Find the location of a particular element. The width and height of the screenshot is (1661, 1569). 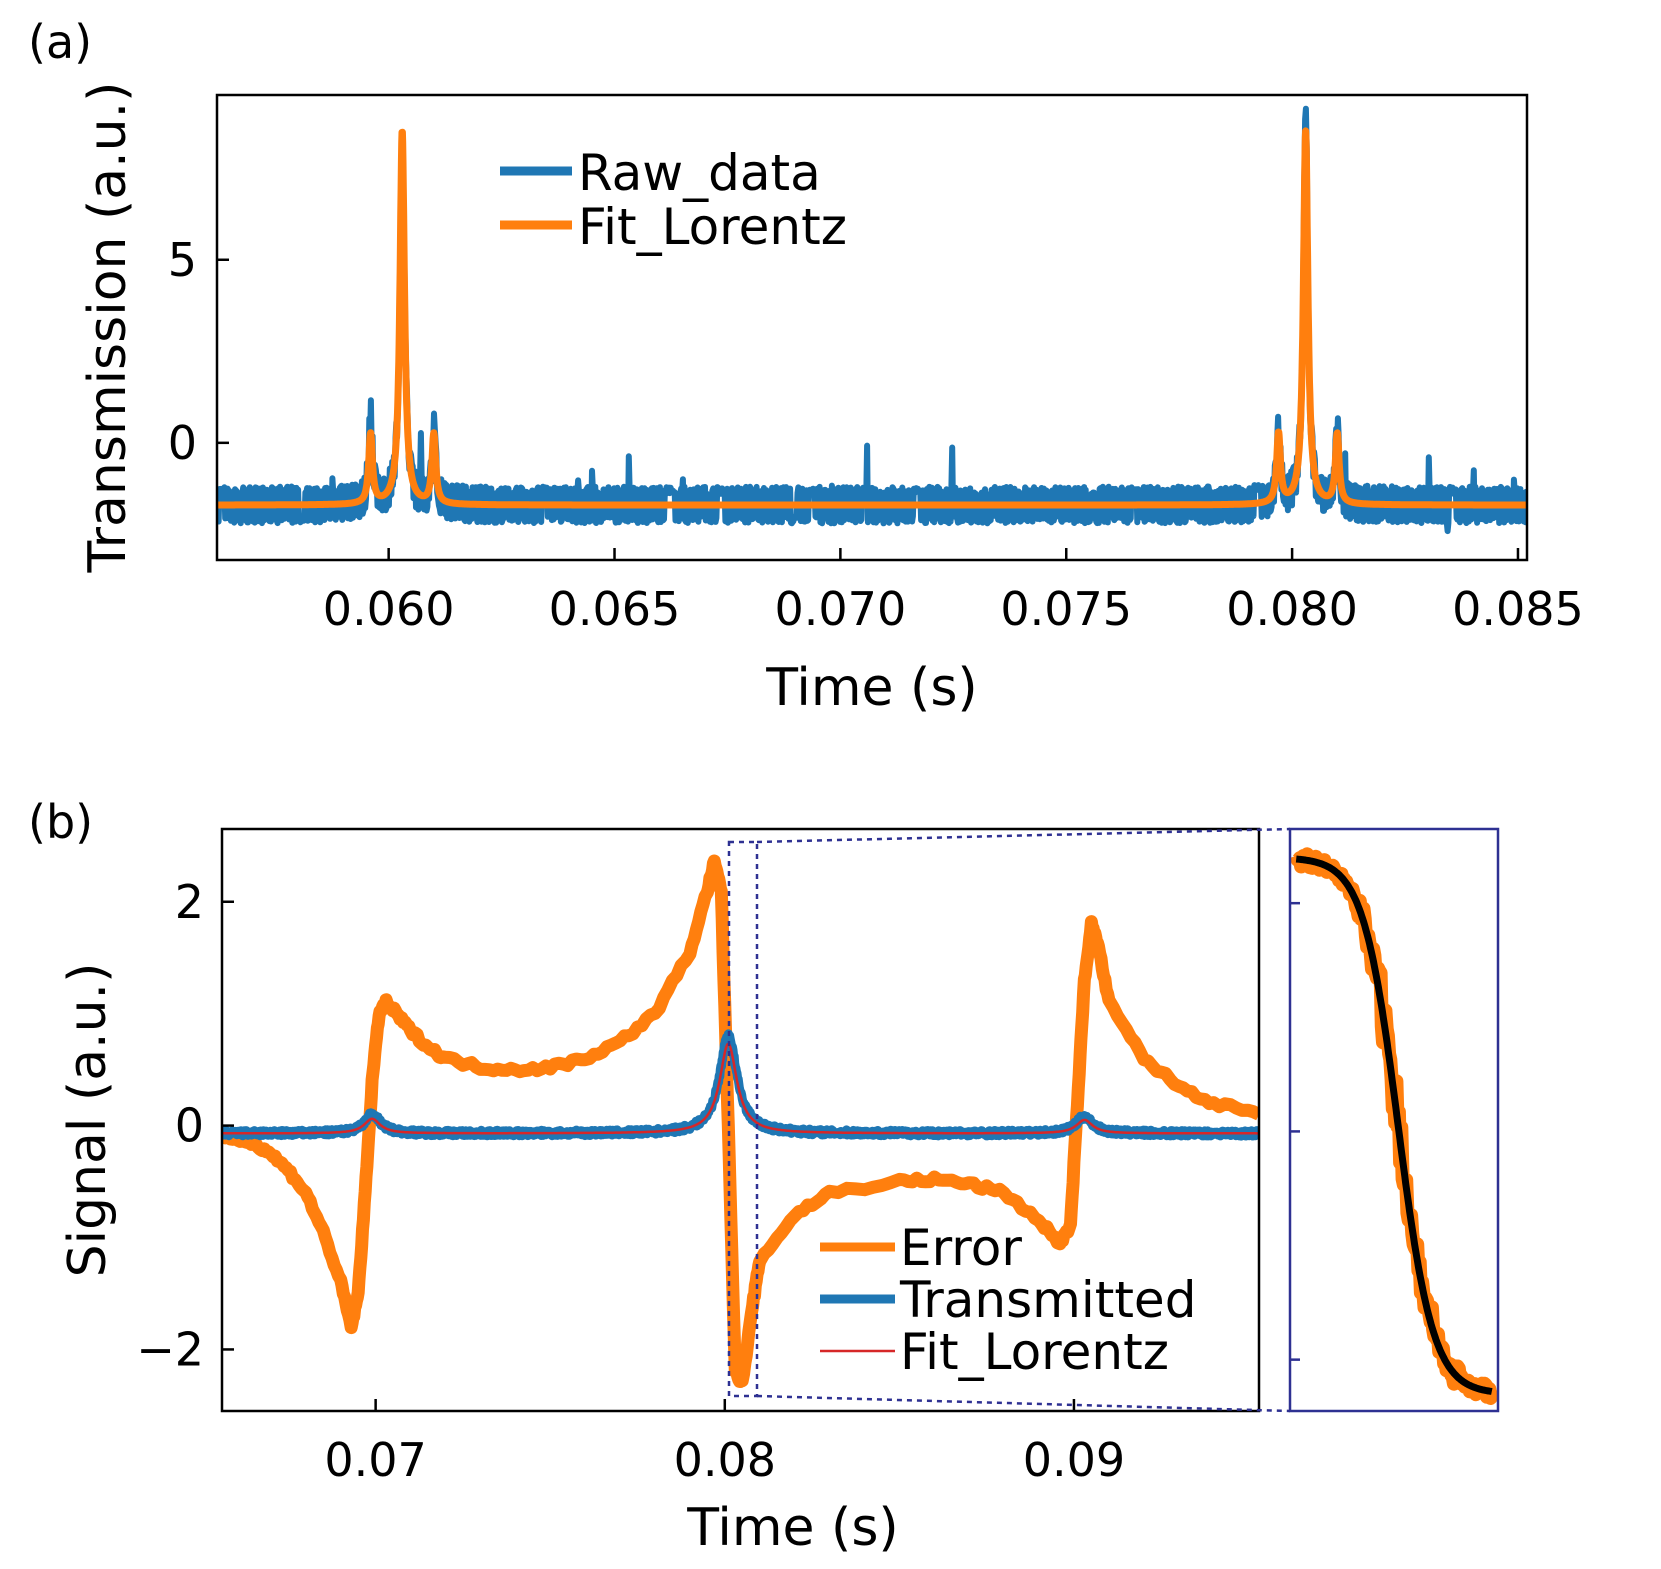

y-tick-label-1: 5 is located at coordinates (182, 260).